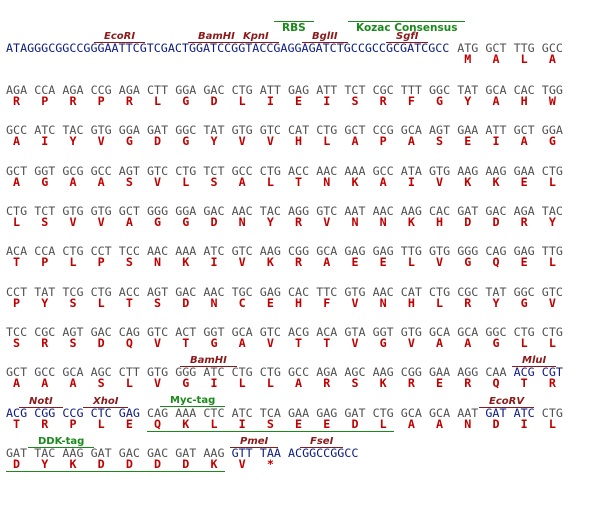 This screenshot has height=529, width=600. I want to click on codon: TAC, so click(73, 130).